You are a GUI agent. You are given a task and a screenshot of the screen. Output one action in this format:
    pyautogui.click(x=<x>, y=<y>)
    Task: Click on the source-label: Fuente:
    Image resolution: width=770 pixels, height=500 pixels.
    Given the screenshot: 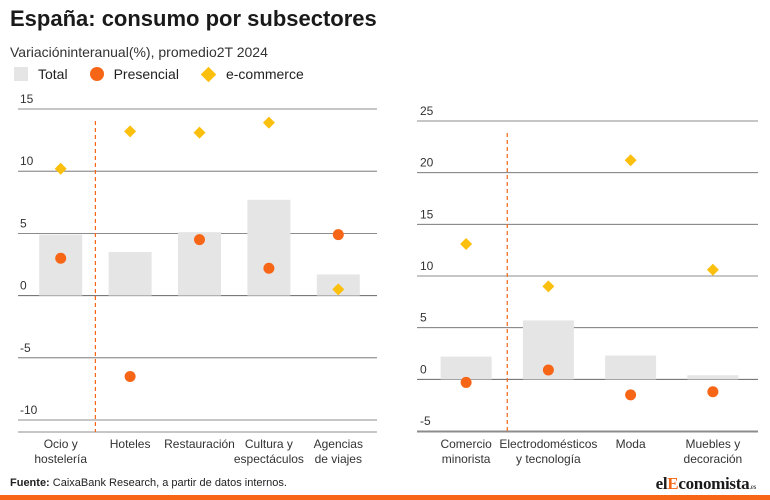 What is the action you would take?
    pyautogui.click(x=30, y=483)
    